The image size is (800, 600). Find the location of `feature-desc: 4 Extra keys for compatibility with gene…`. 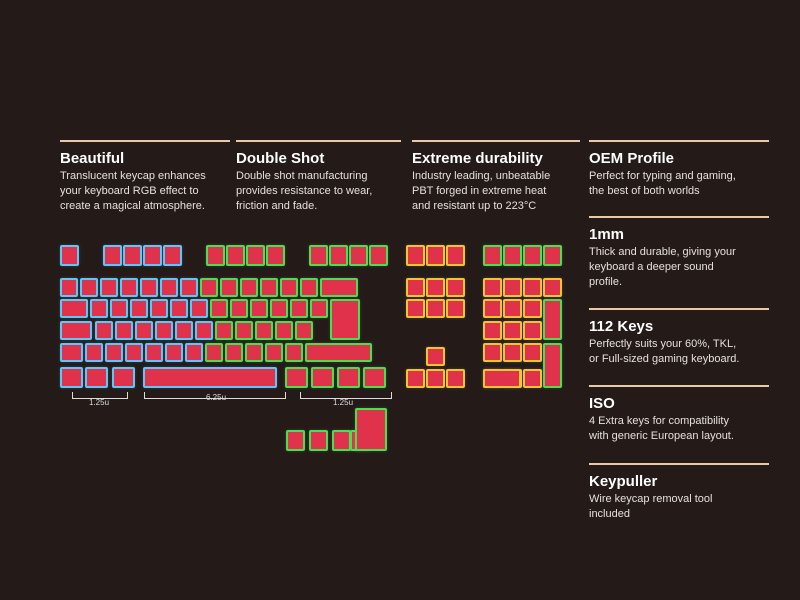

feature-desc: 4 Extra keys for compatibility with gene… is located at coordinates (661, 428).